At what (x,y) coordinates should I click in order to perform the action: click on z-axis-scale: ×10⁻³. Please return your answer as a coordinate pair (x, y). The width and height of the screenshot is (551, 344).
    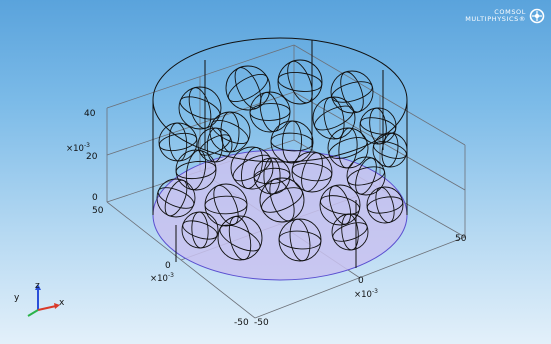
    Looking at the image, I should click on (78, 148).